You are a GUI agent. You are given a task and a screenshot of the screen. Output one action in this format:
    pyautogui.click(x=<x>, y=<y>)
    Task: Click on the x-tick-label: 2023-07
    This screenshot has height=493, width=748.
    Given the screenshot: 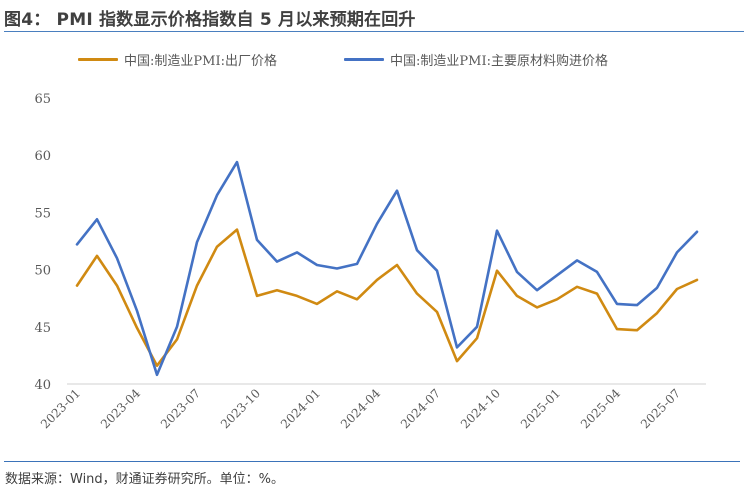 What is the action you would take?
    pyautogui.click(x=180, y=408)
    